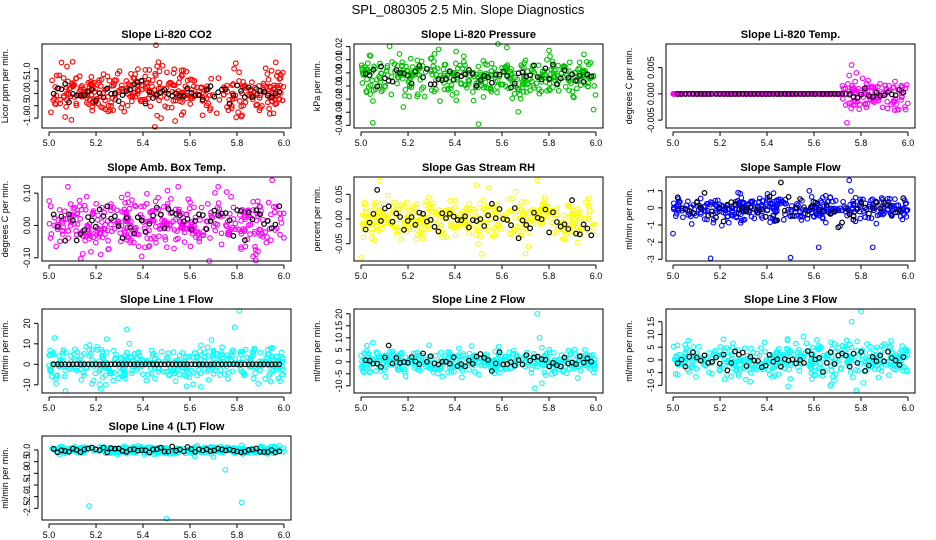  I want to click on figure-title: SPL_080305 2.5 Min. Slope Diagnostics, so click(468, 9).